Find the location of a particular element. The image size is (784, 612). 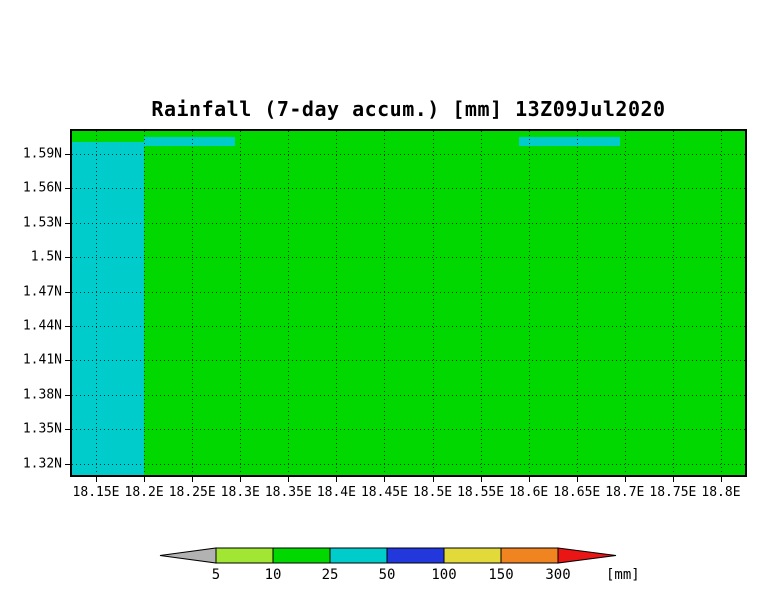

x-tick-label: 18.75E is located at coordinates (673, 492).